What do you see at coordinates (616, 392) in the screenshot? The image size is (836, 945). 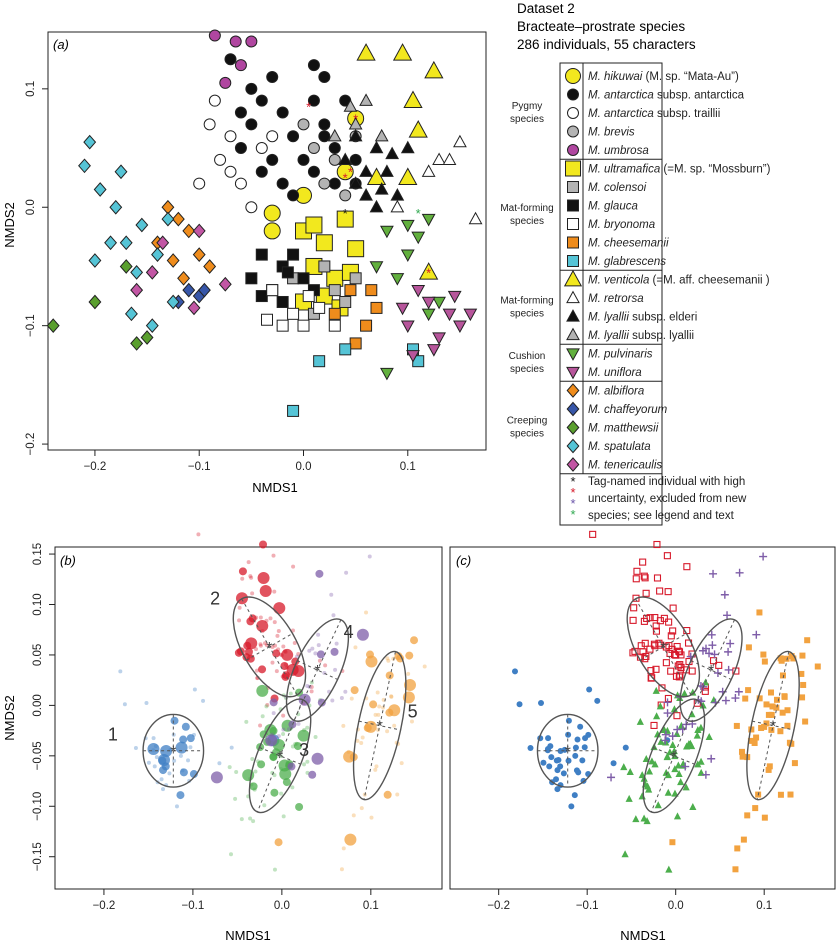 I see `legend-entry-label: M. albiflora` at bounding box center [616, 392].